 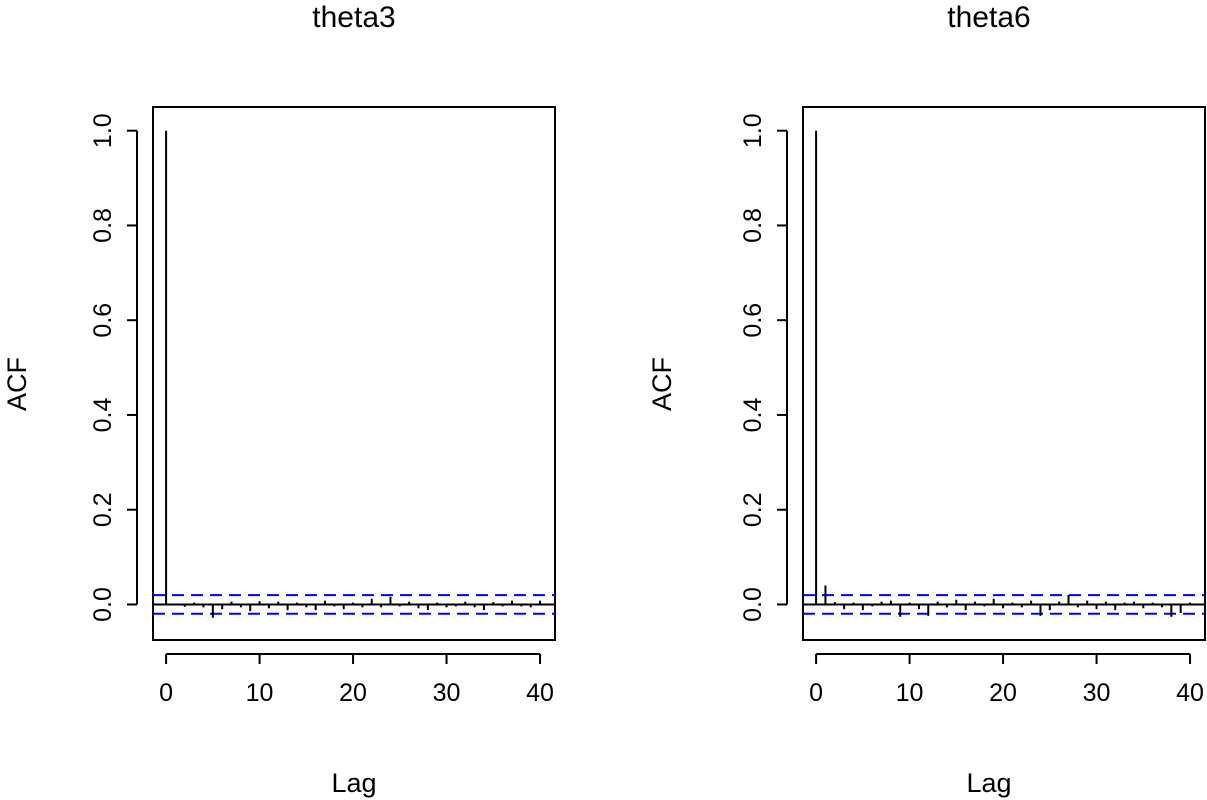 What do you see at coordinates (353, 17) in the screenshot?
I see `chart-title: theta3` at bounding box center [353, 17].